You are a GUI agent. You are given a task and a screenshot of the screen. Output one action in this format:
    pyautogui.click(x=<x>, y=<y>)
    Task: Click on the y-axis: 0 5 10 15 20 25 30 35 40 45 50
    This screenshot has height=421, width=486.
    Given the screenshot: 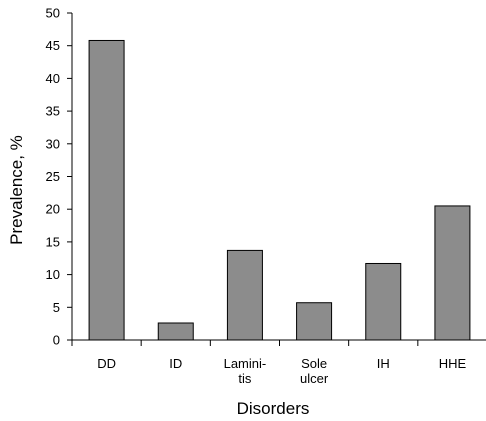 What is the action you would take?
    pyautogui.click(x=59, y=177)
    